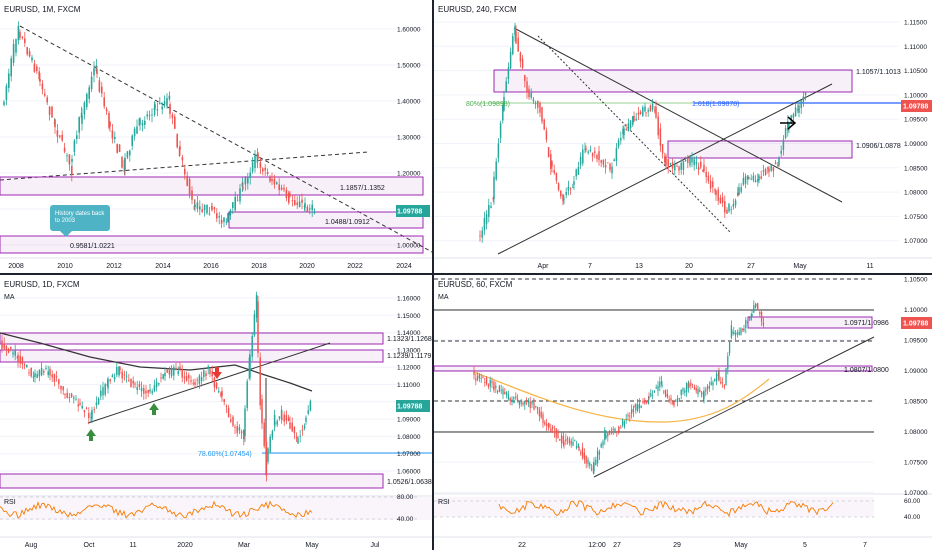 The height and width of the screenshot is (550, 932). I want to click on zone-label-3: 1.0526/1.0638, so click(409, 482).